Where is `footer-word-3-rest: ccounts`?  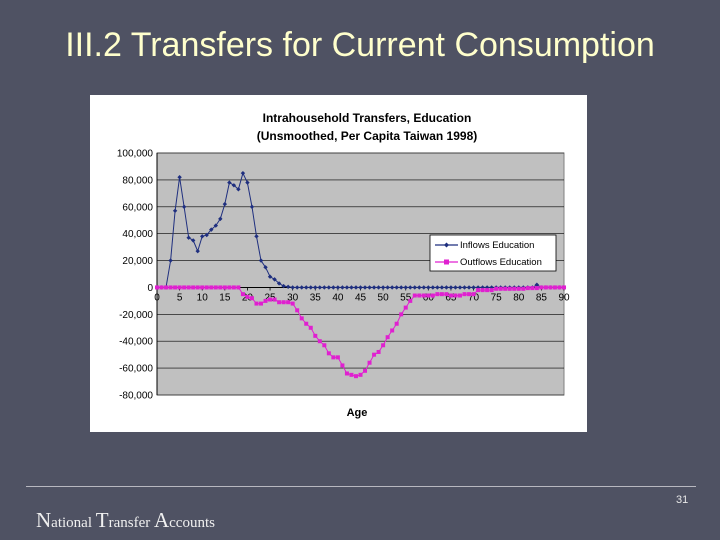 footer-word-3-rest: ccounts is located at coordinates (192, 523).